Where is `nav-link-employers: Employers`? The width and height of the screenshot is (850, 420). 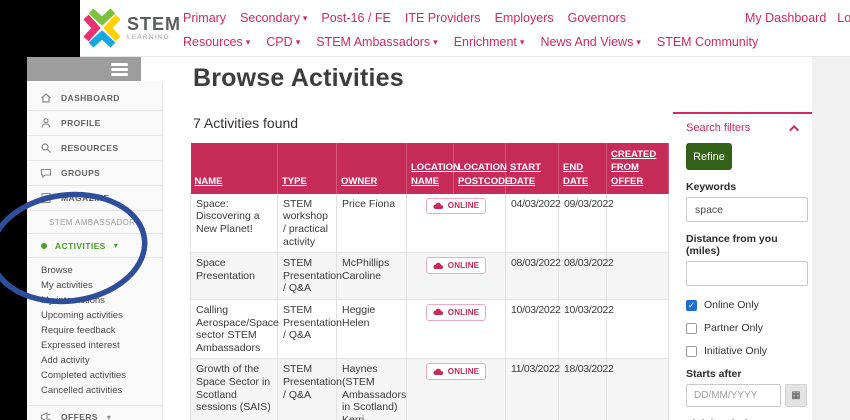
nav-link-employers: Employers is located at coordinates (524, 18).